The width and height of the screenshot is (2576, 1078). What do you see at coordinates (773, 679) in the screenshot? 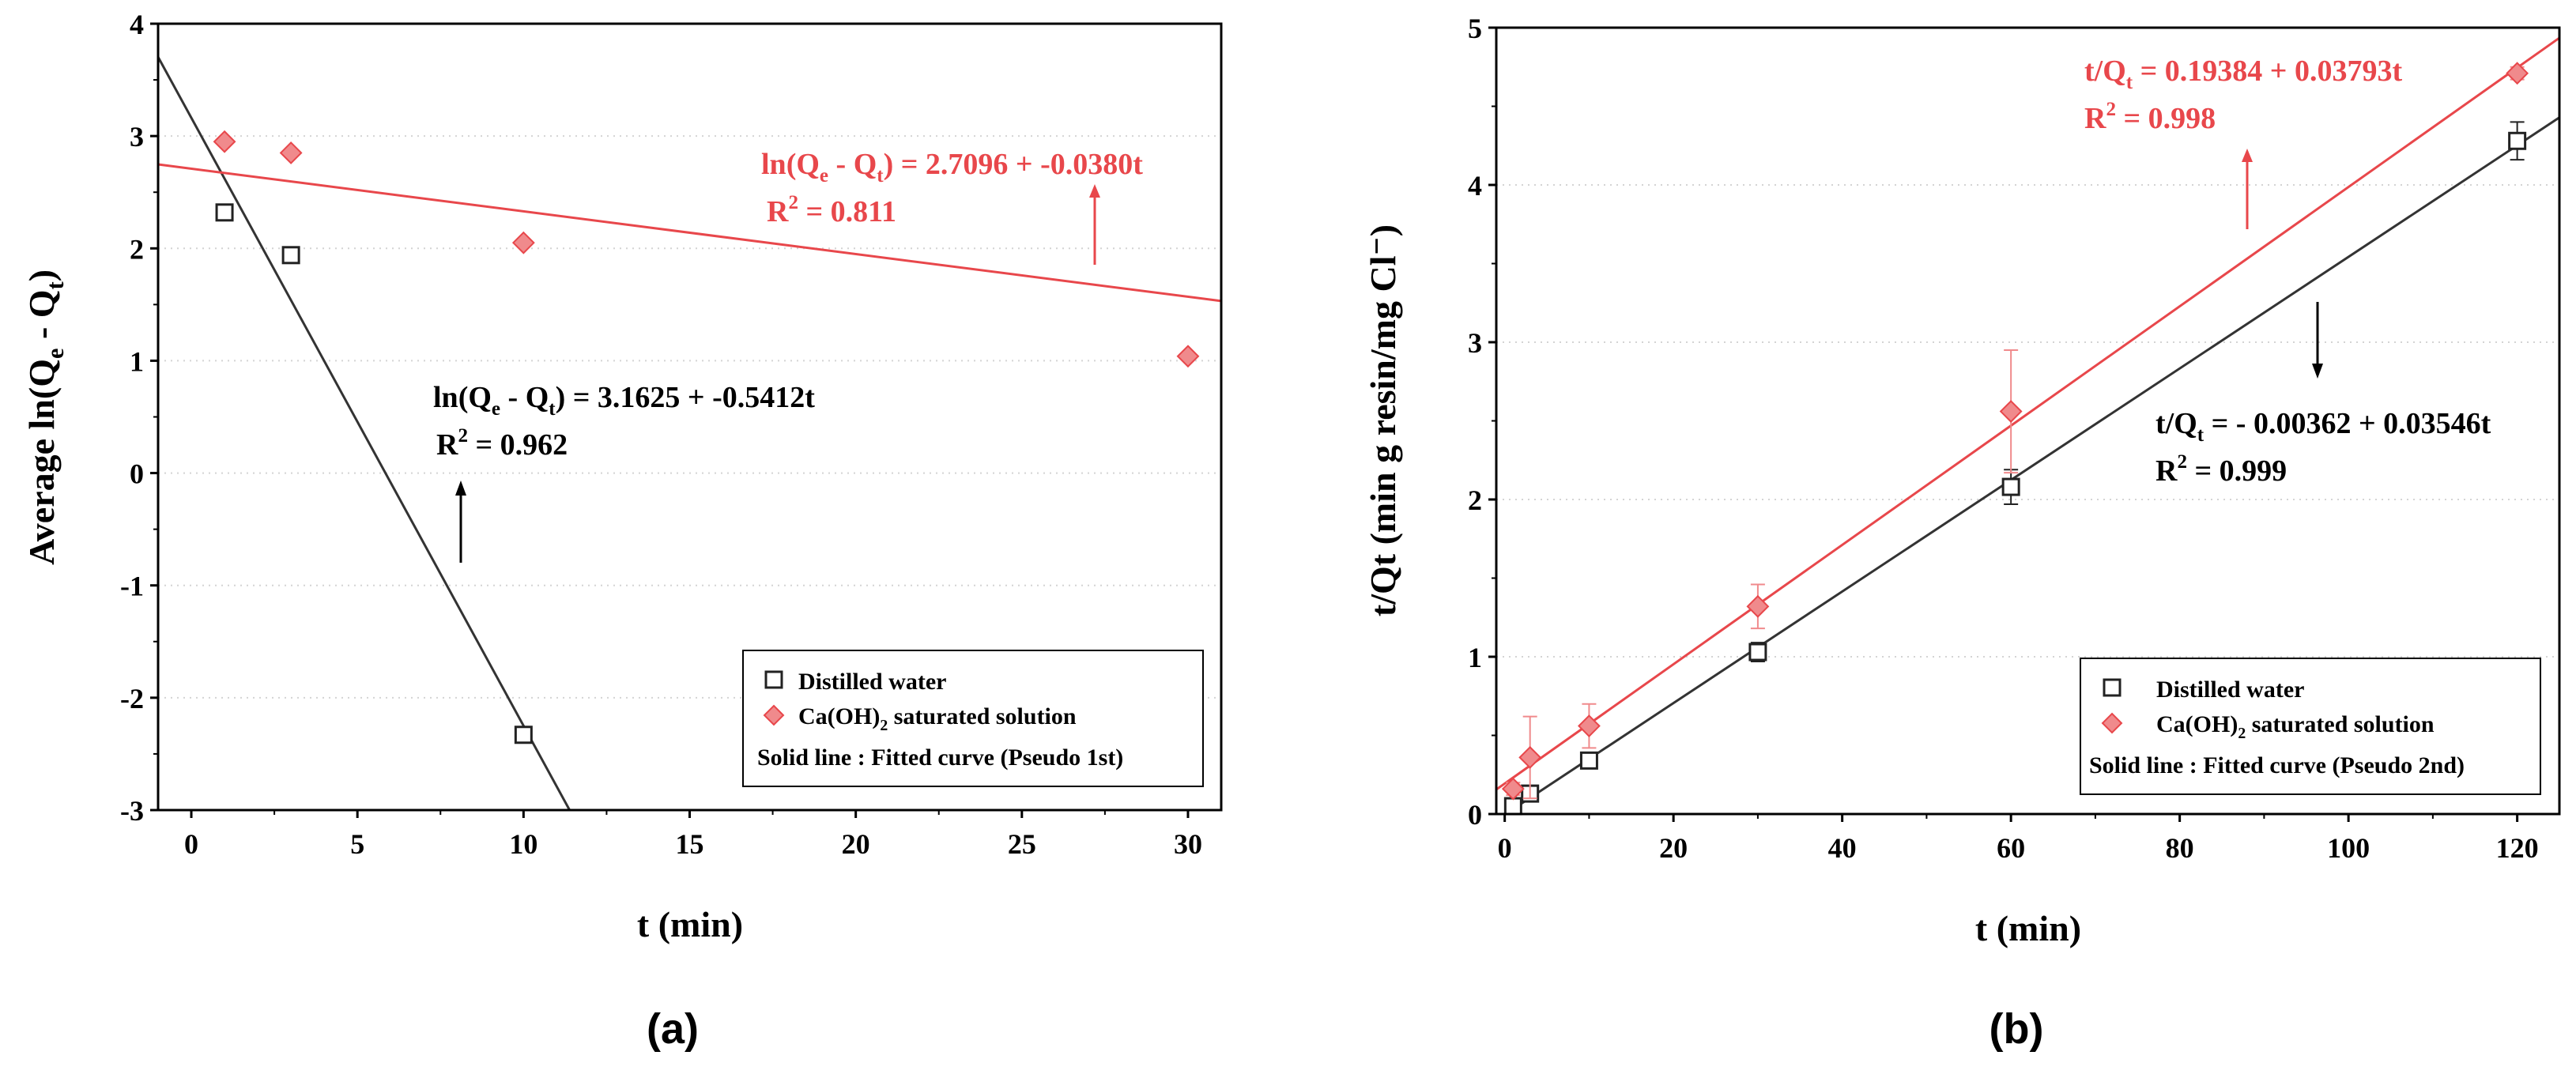
I see `legend-marker-square-a` at bounding box center [773, 679].